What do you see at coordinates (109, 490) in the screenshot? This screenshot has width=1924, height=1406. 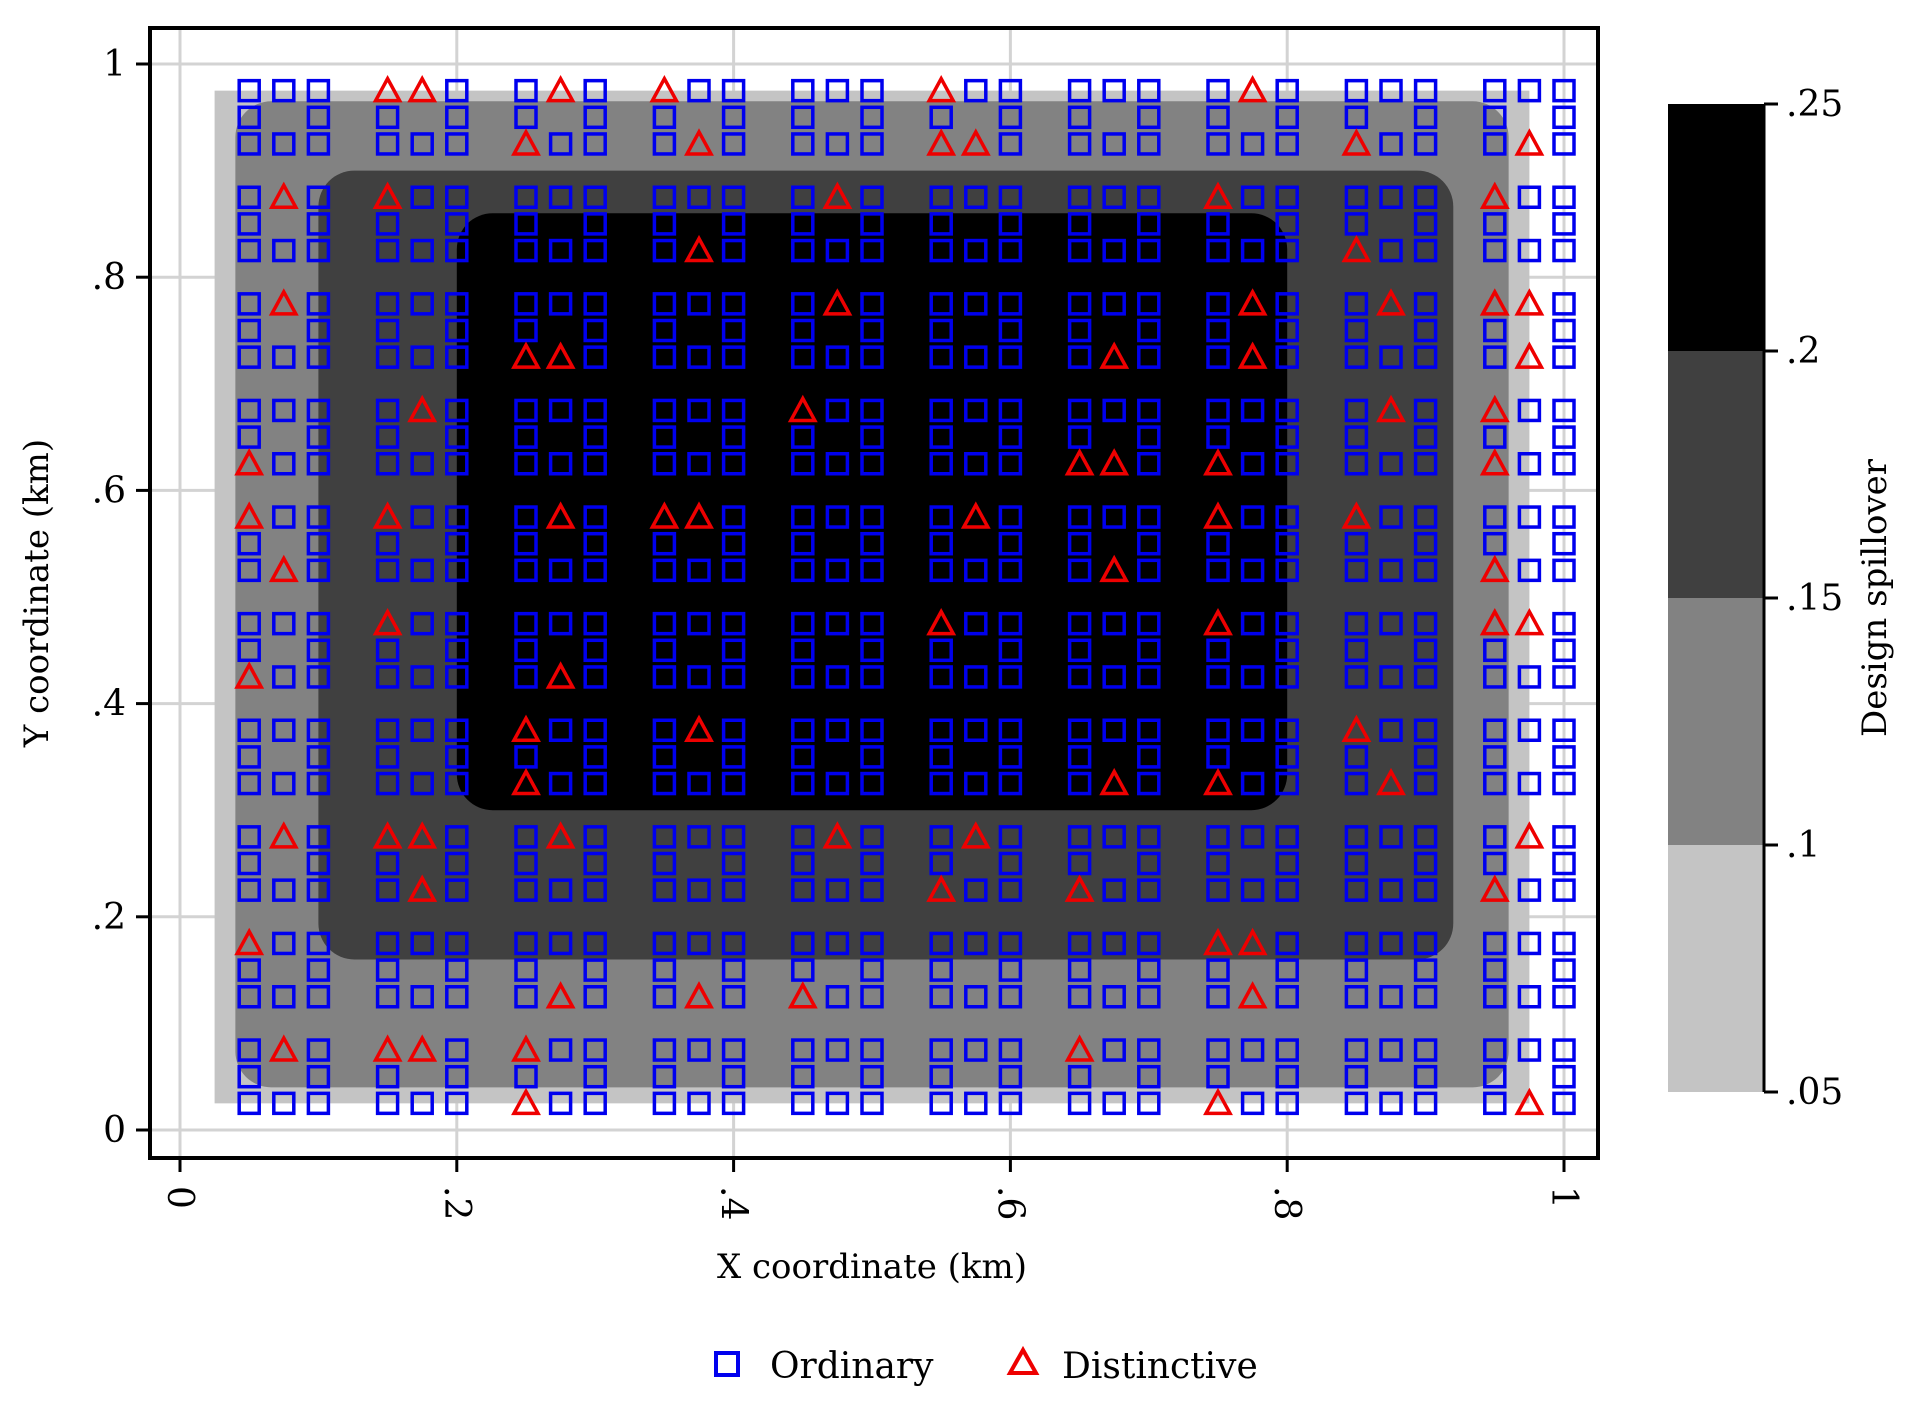 I see `y-tick-label: .6` at bounding box center [109, 490].